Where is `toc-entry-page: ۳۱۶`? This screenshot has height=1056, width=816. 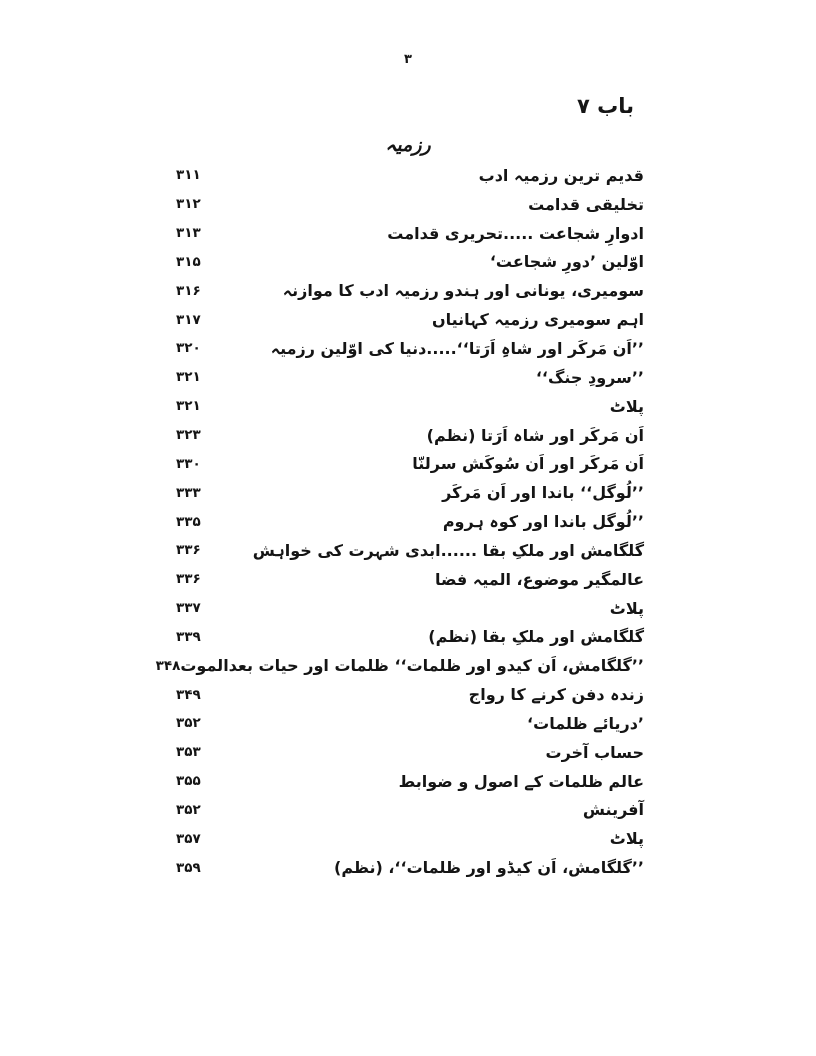
toc-entry-page: ۳۱۶ is located at coordinates (188, 290).